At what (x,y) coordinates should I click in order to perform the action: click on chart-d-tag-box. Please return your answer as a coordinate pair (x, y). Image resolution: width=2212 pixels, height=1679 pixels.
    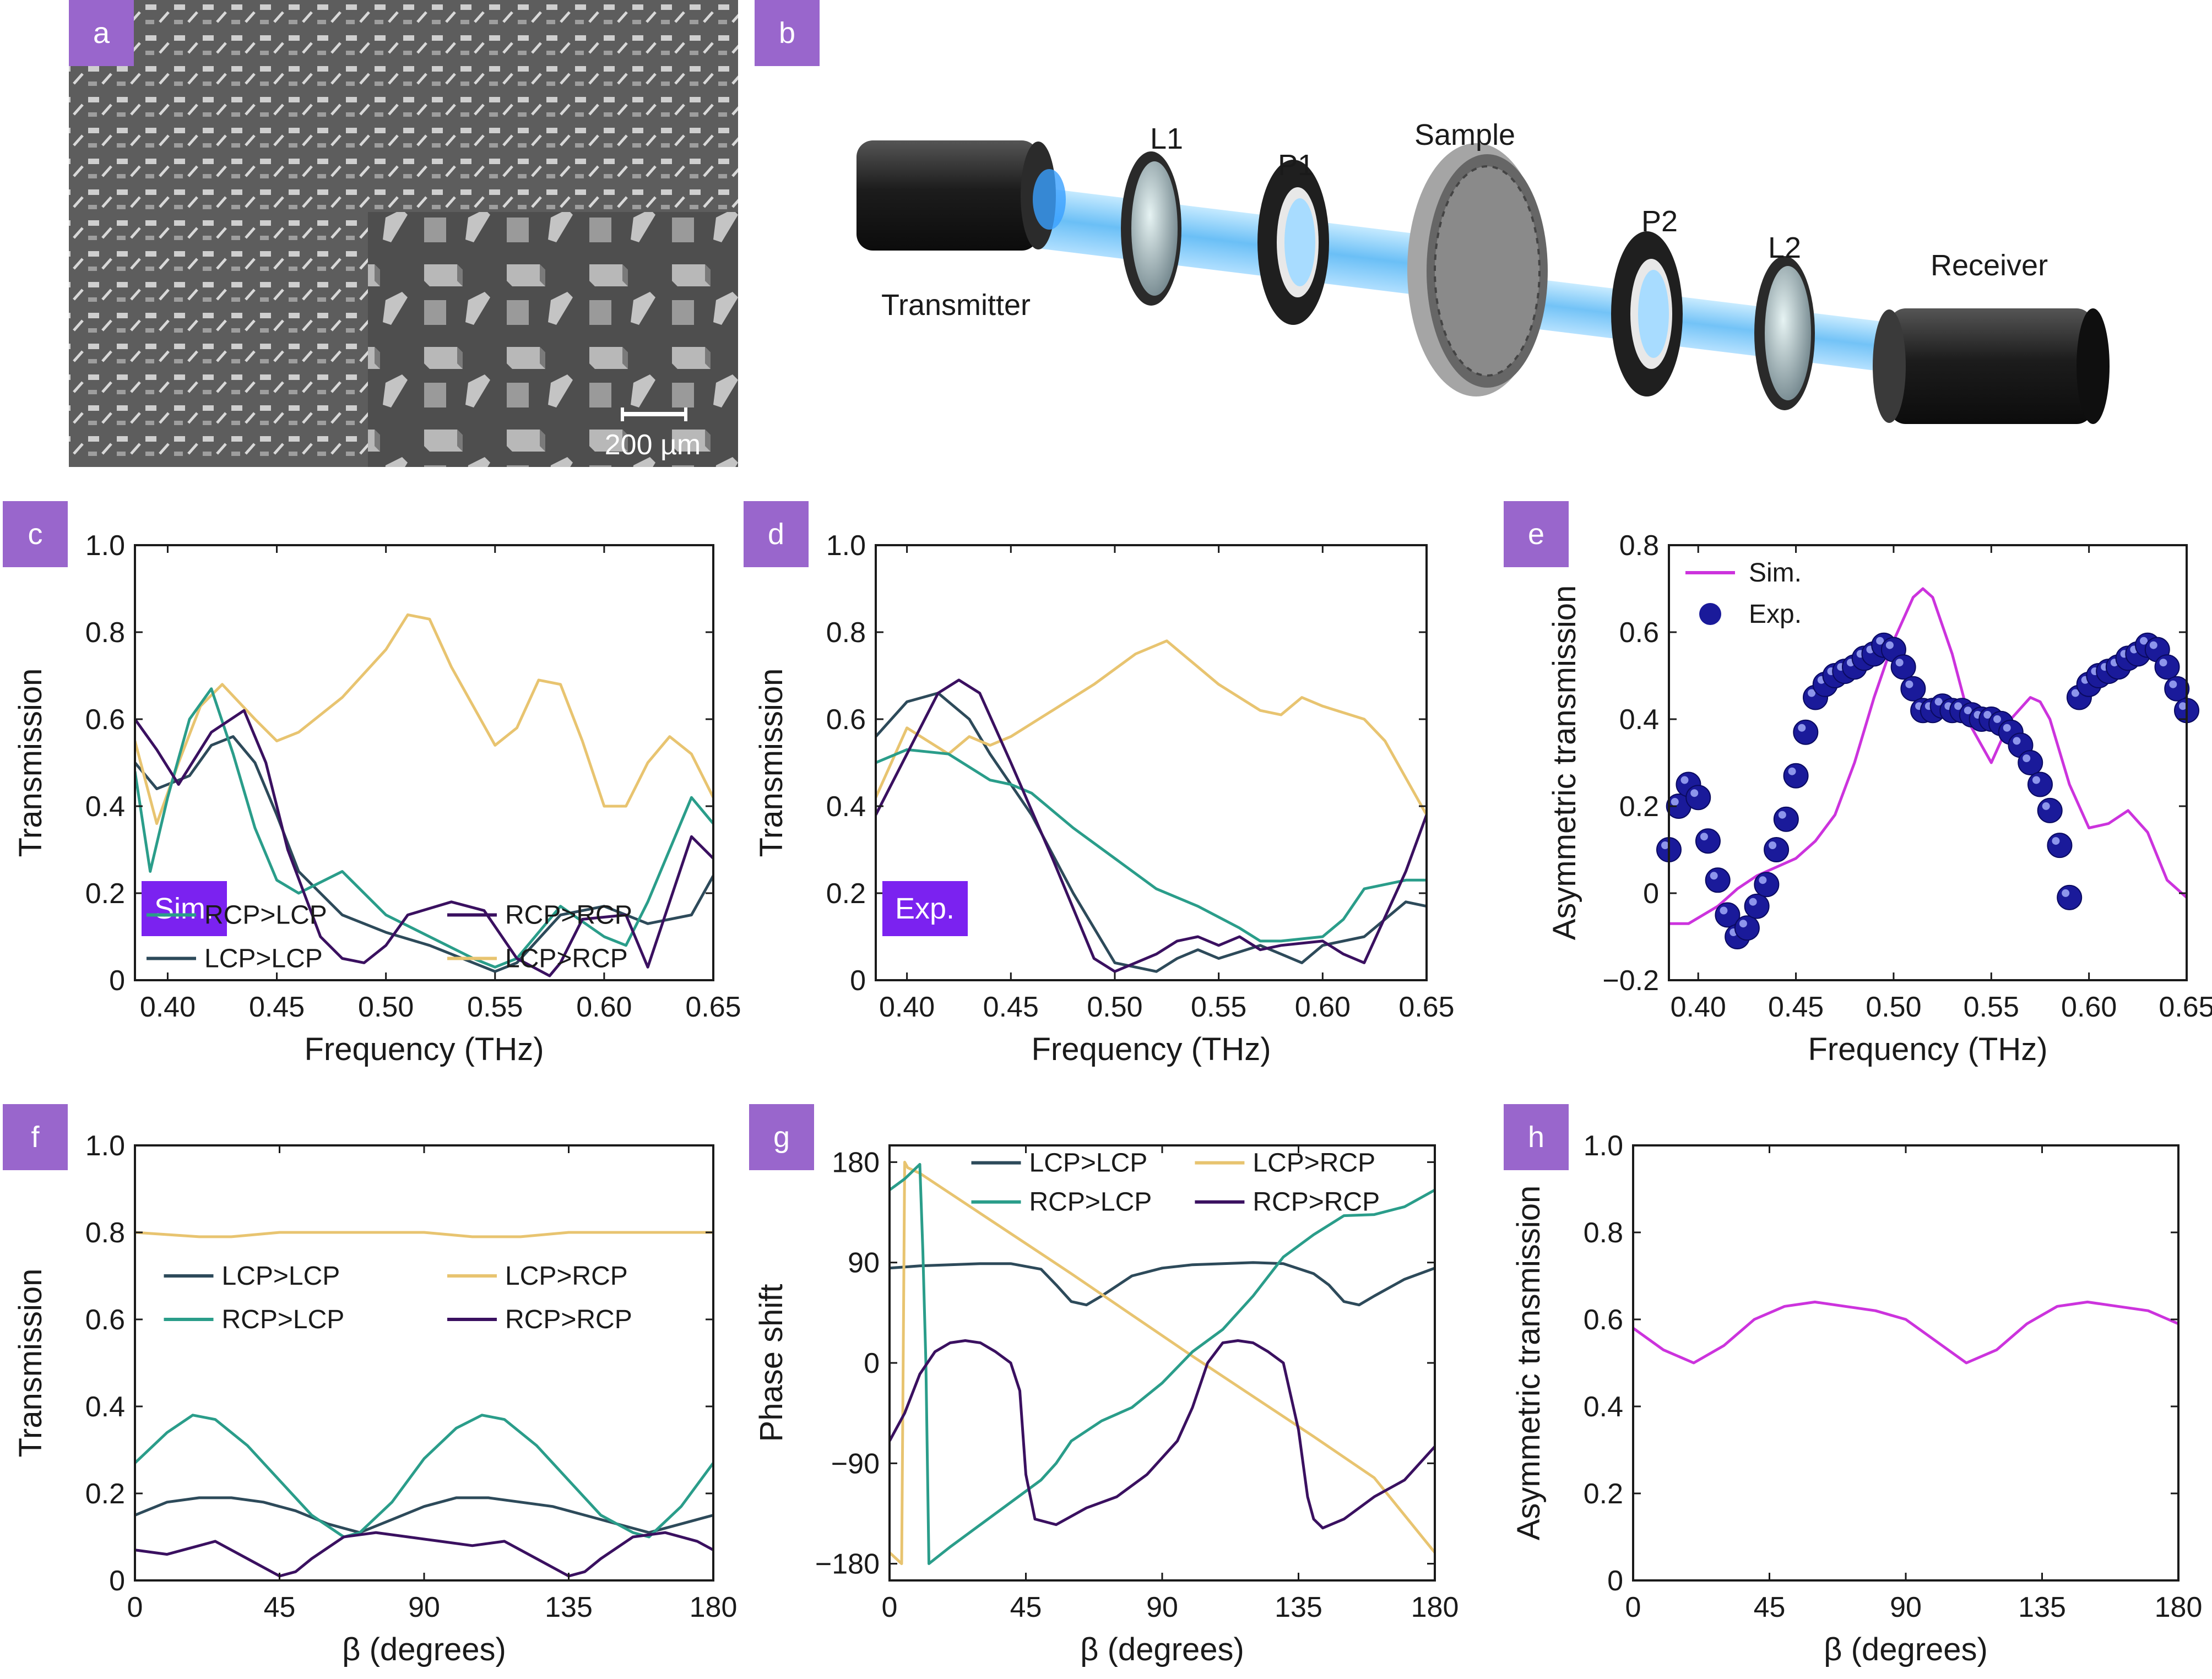
    Looking at the image, I should click on (925, 909).